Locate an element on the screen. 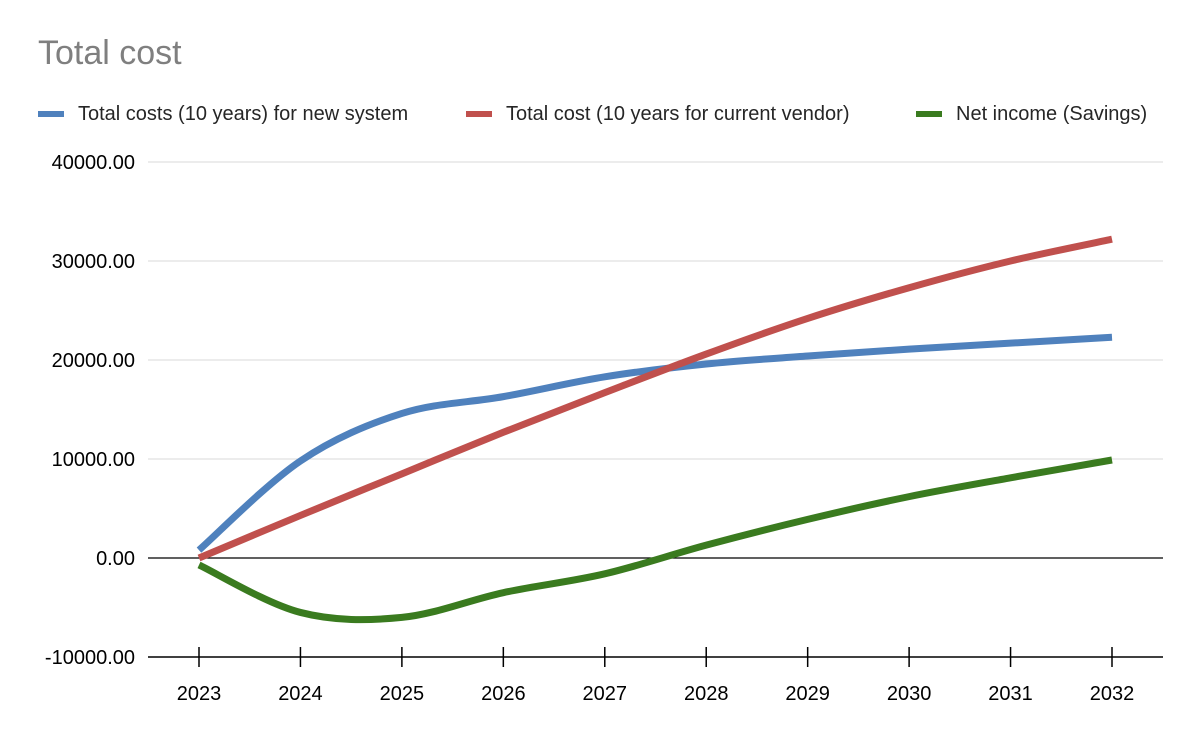  x-tick-label: 2024 is located at coordinates (300, 694).